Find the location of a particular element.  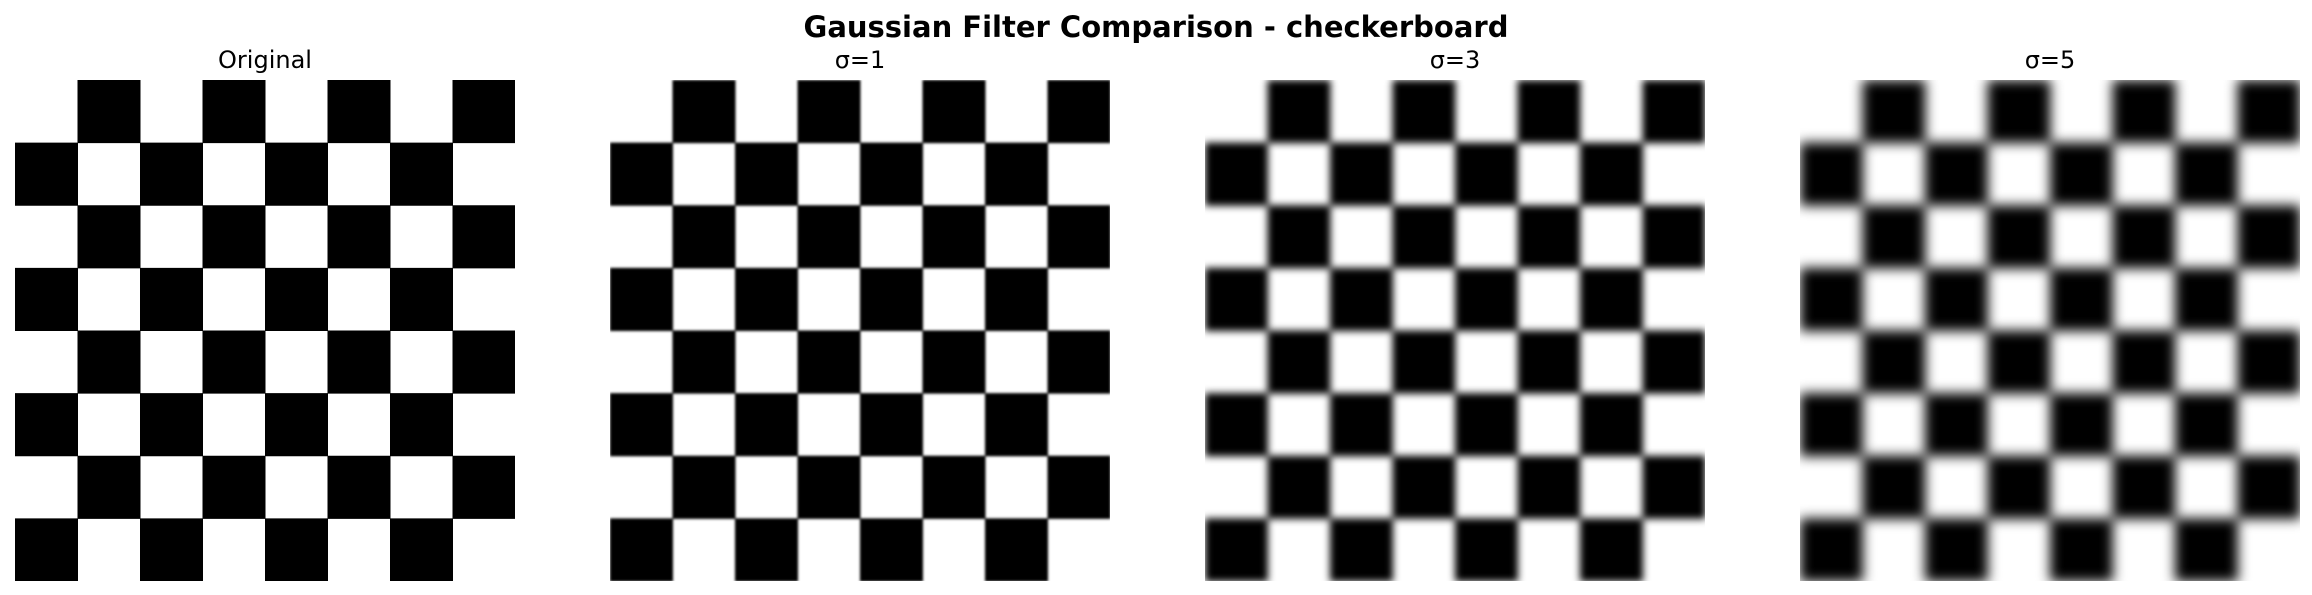

panel-title: σ=5 is located at coordinates (2050, 60).